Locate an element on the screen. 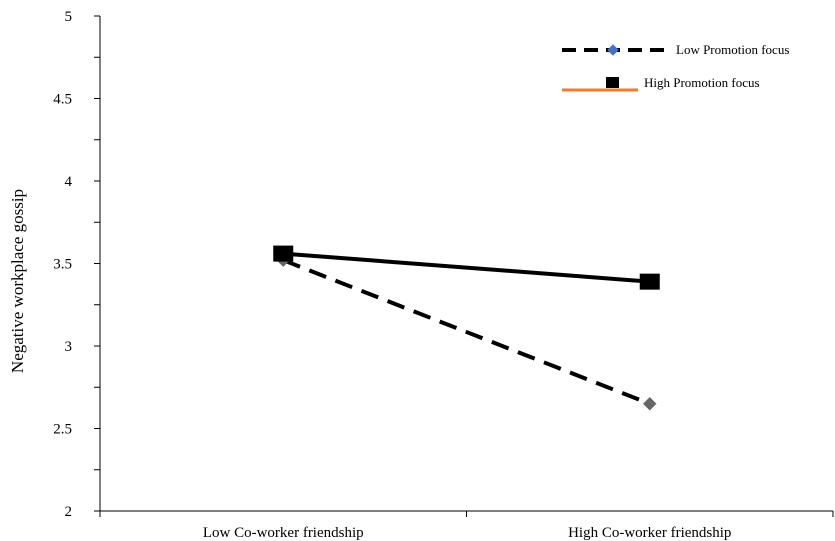  y-tick-label: 3 is located at coordinates (69, 347).